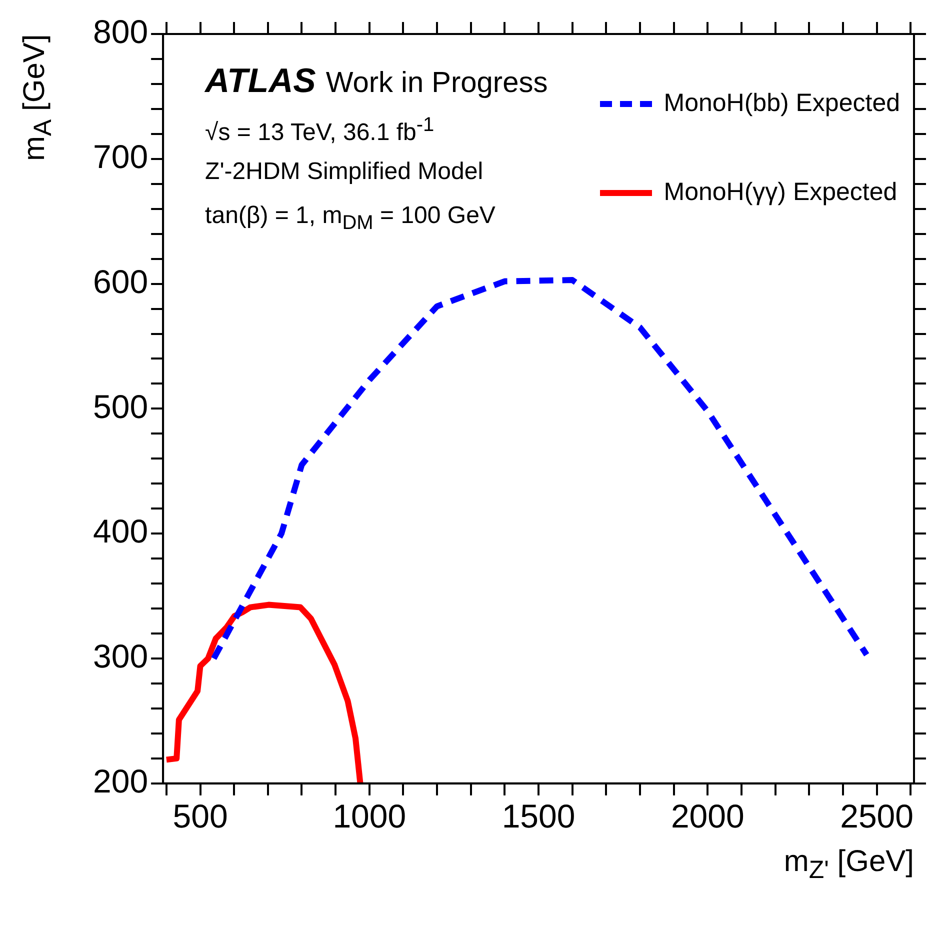  I want to click on x-tick-label: 500, so click(200, 815).